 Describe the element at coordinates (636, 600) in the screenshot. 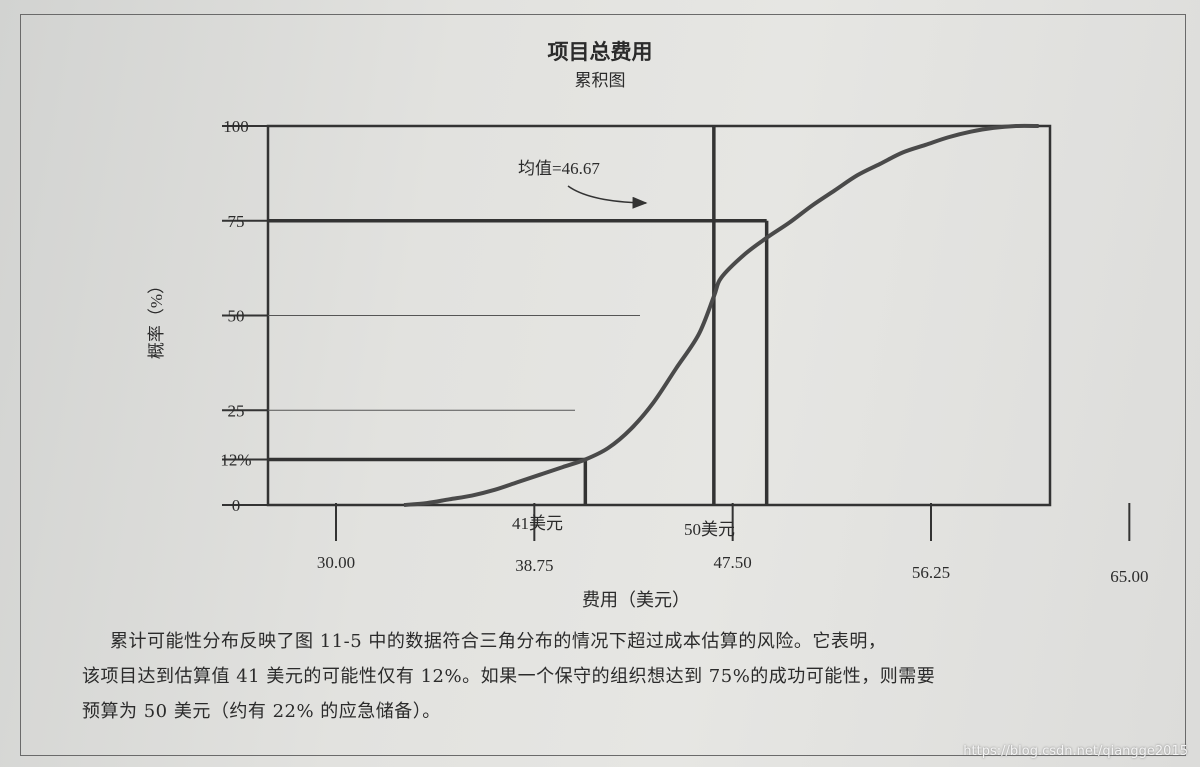

I see `x-axis-label: 费用（美元）` at that location.